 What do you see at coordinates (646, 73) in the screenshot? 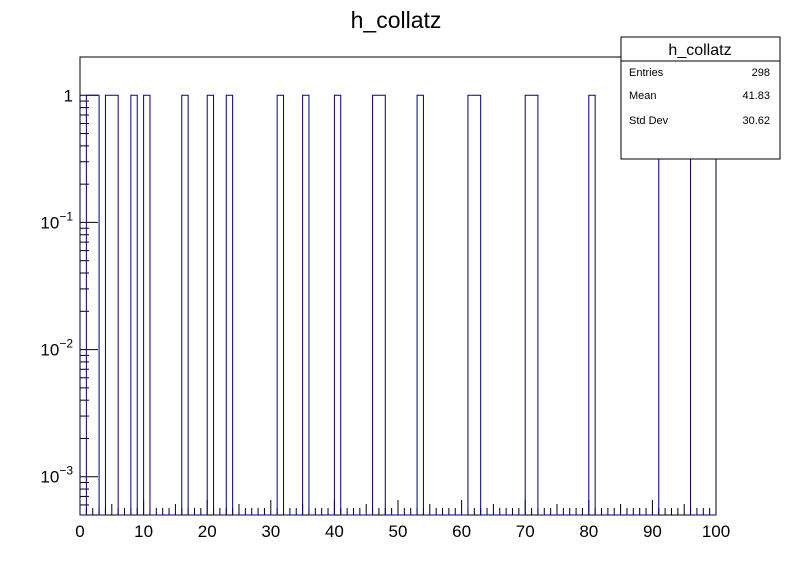
I see `stats-entries-label: Entries` at bounding box center [646, 73].